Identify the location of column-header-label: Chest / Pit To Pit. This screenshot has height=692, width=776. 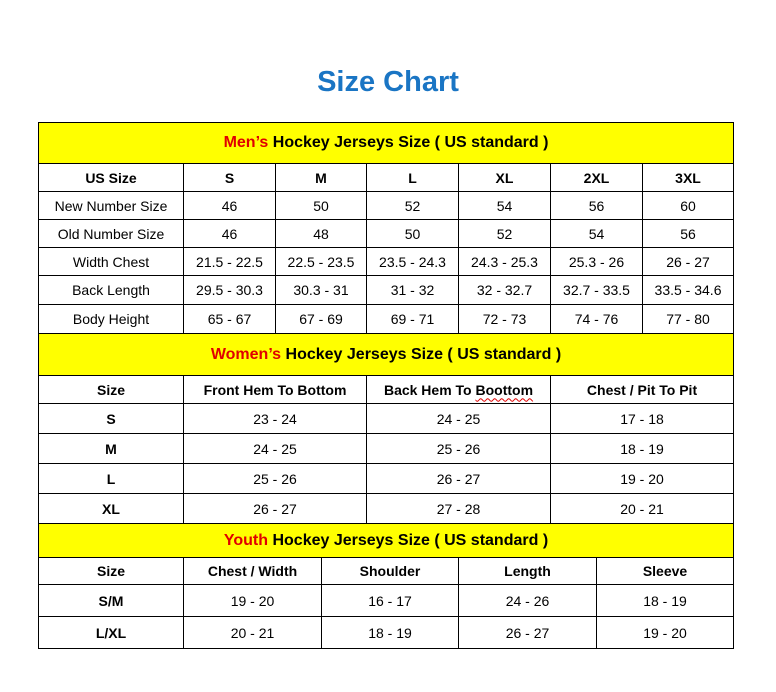
(642, 389).